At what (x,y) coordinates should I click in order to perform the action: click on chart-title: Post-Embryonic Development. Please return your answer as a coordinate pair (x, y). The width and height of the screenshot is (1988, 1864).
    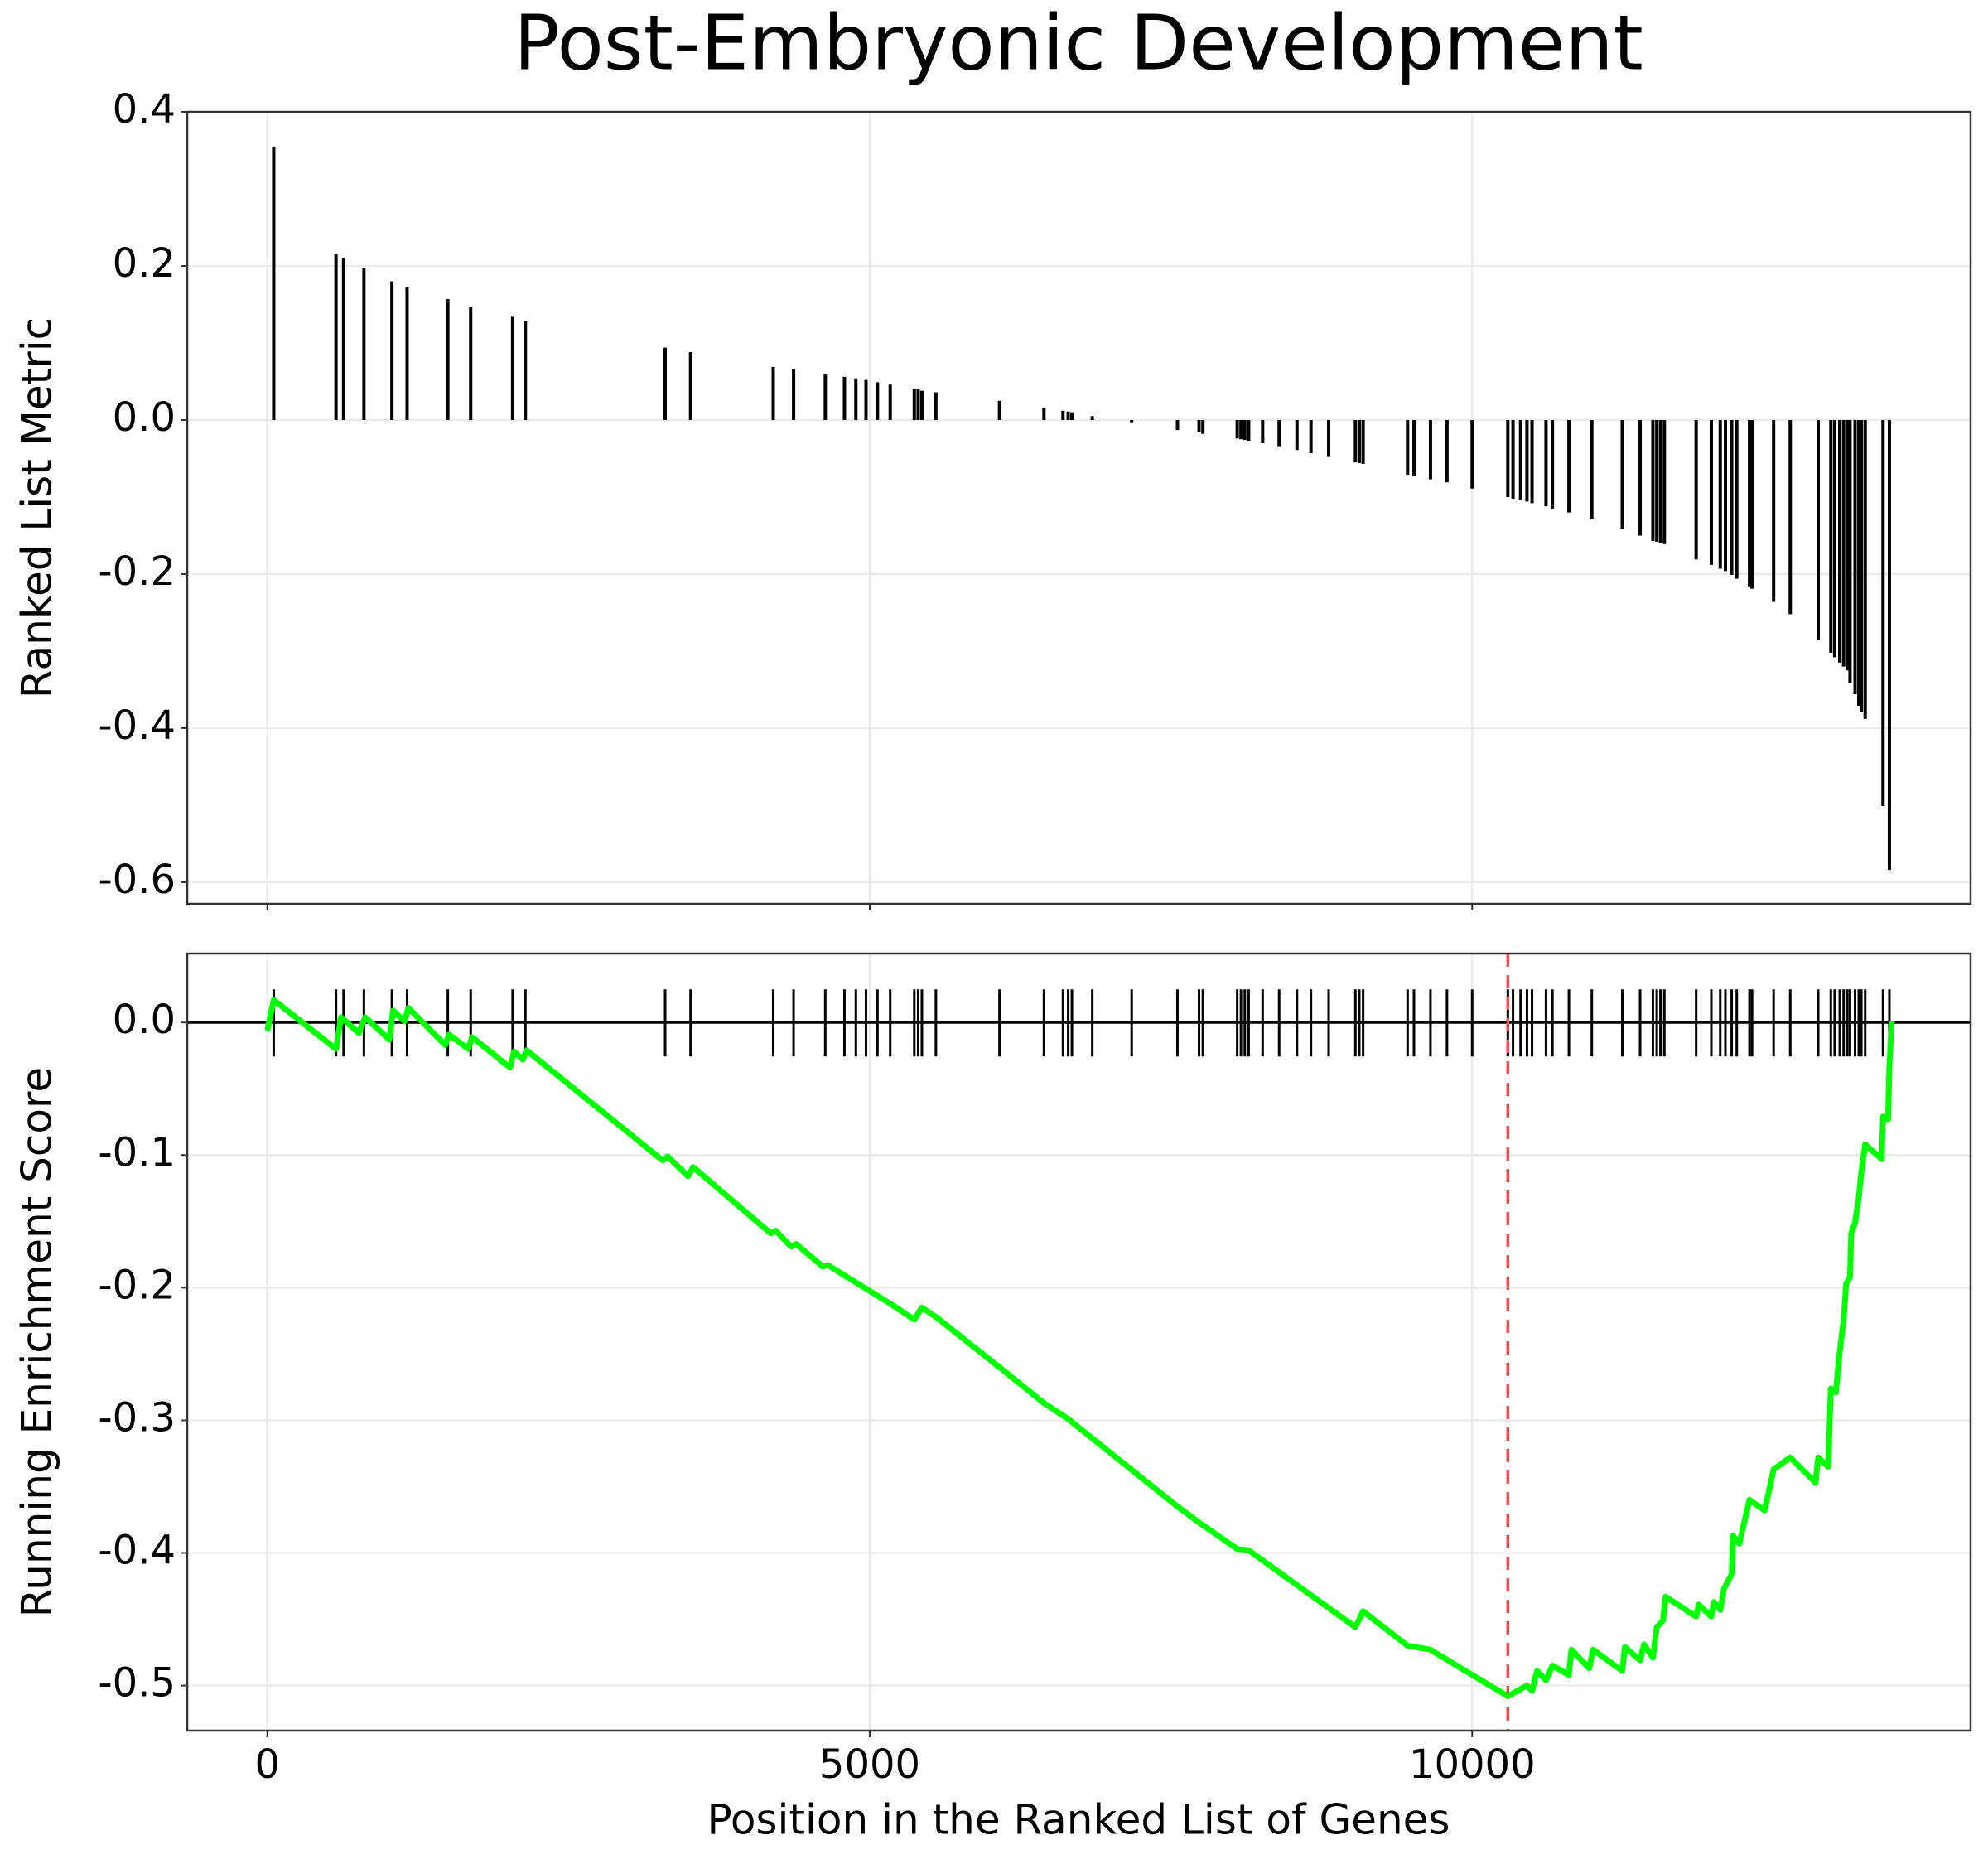
    Looking at the image, I should click on (1078, 43).